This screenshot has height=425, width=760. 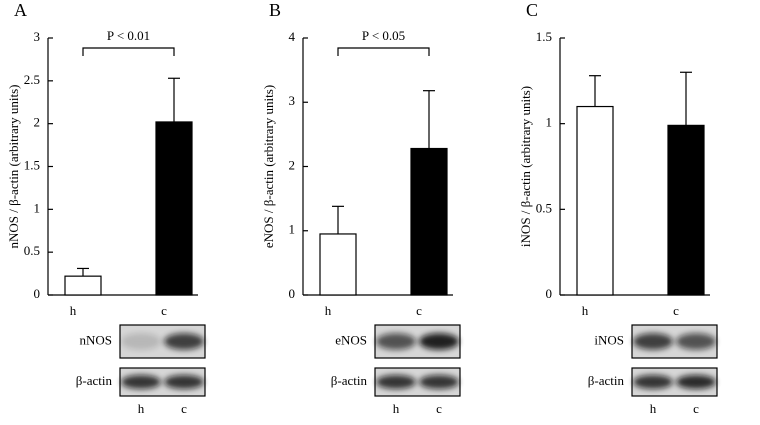 I want to click on y-axis-label: eNOS / β-actin (arbitrary units), so click(x=268, y=166).